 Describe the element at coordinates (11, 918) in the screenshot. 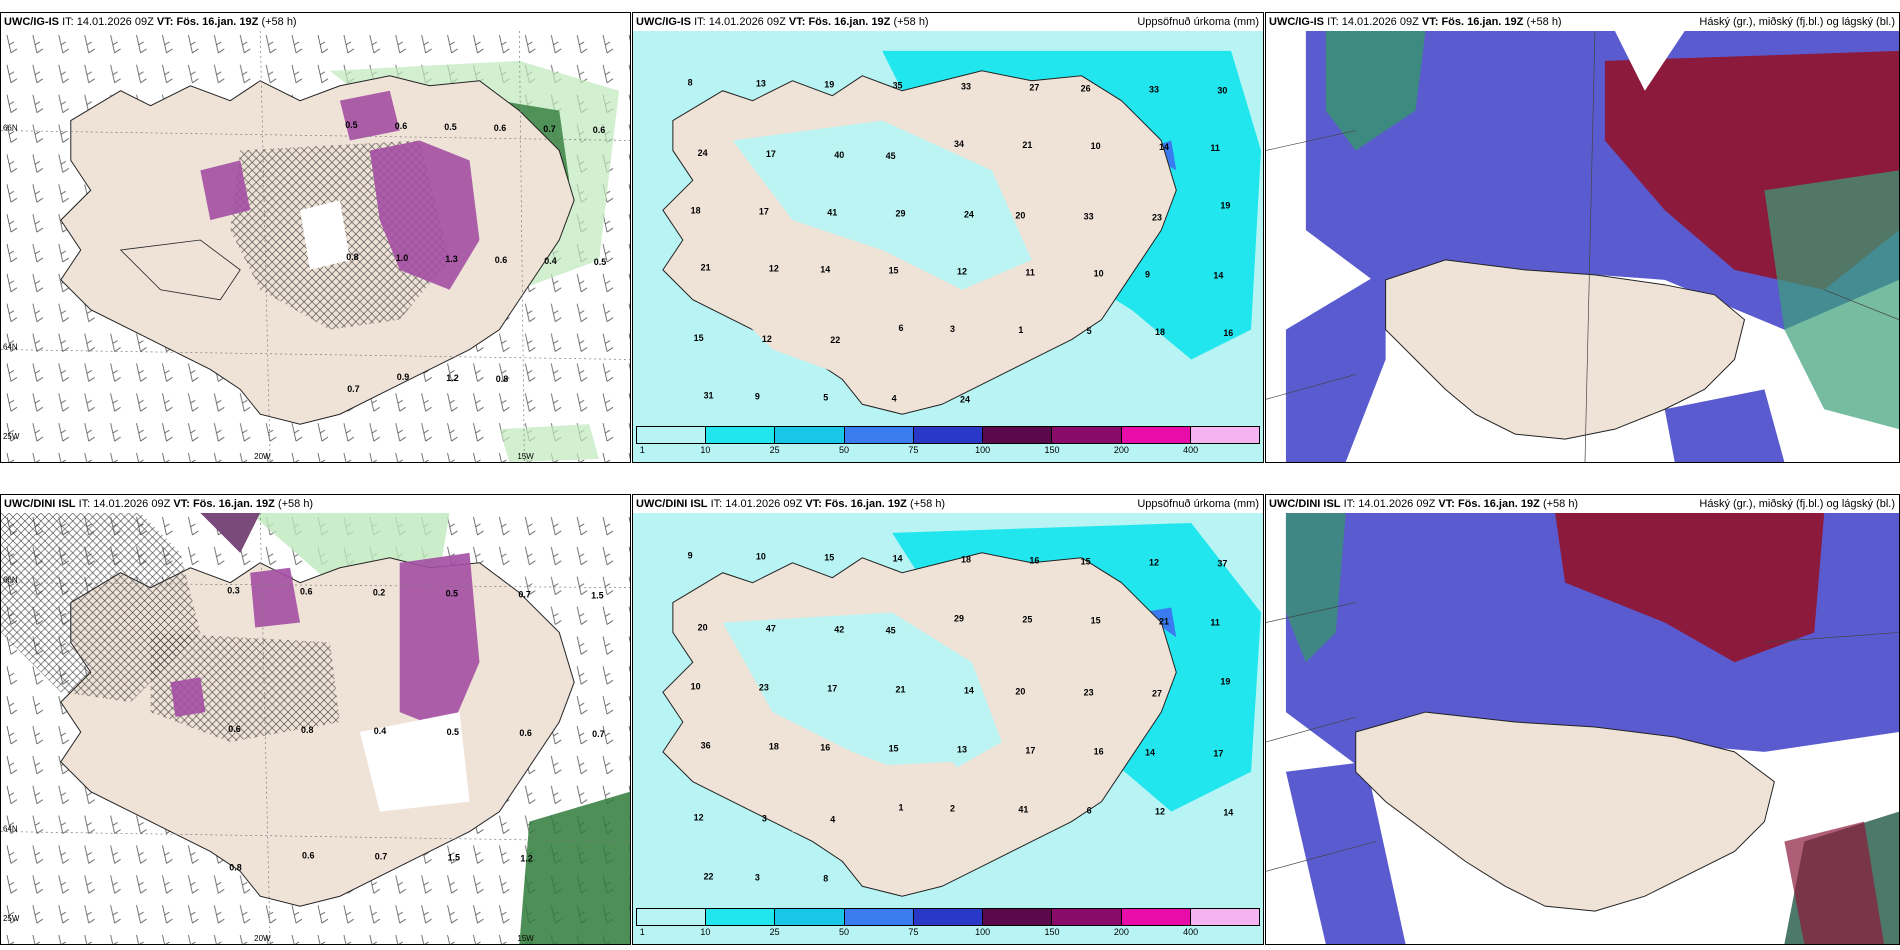

I see `lon-label: 25W` at that location.